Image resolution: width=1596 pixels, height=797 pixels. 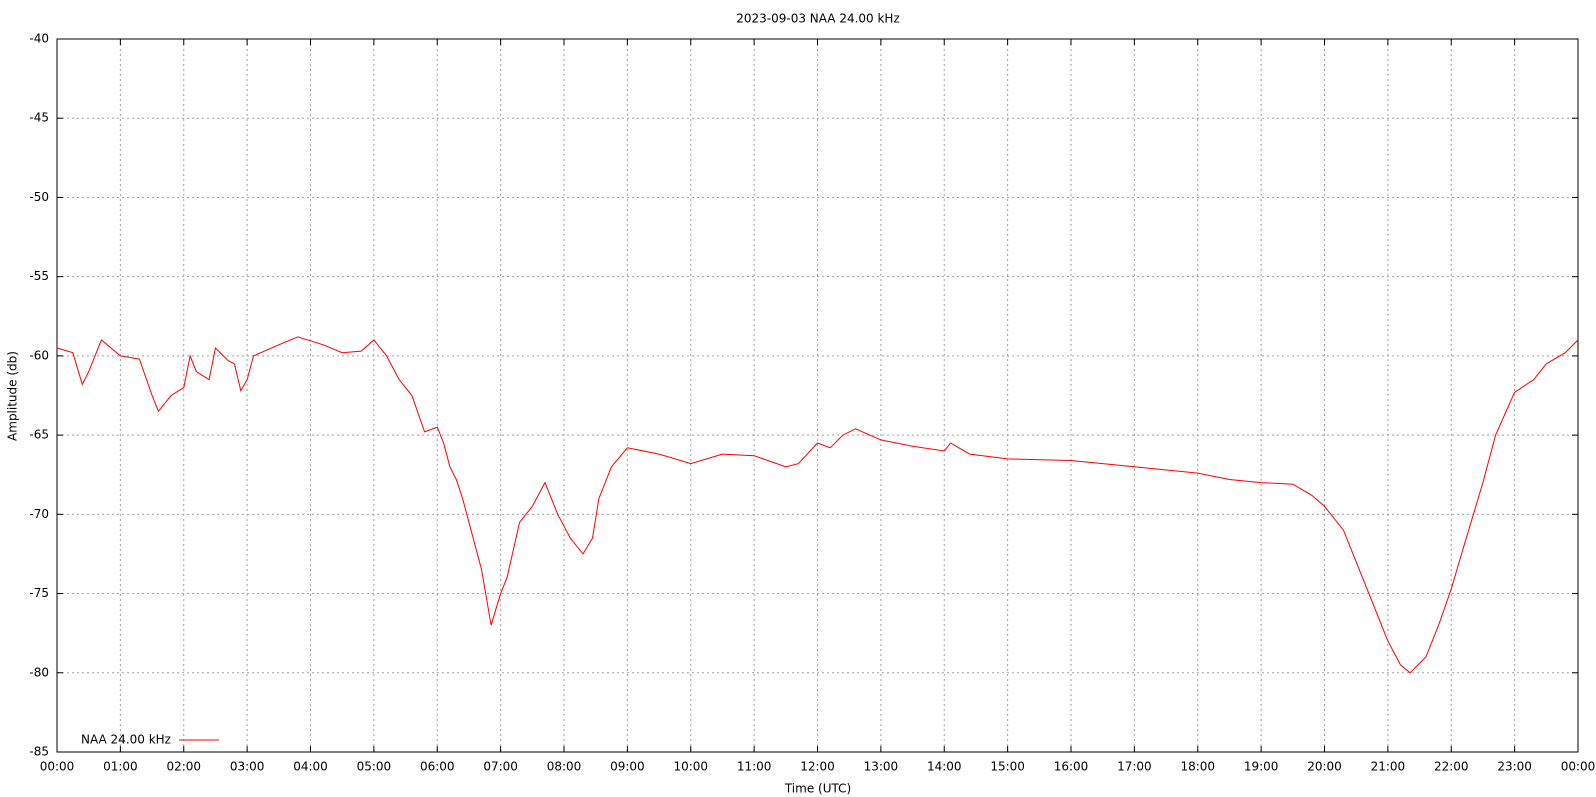 What do you see at coordinates (39, 672) in the screenshot?
I see `y-tick-label: -80` at bounding box center [39, 672].